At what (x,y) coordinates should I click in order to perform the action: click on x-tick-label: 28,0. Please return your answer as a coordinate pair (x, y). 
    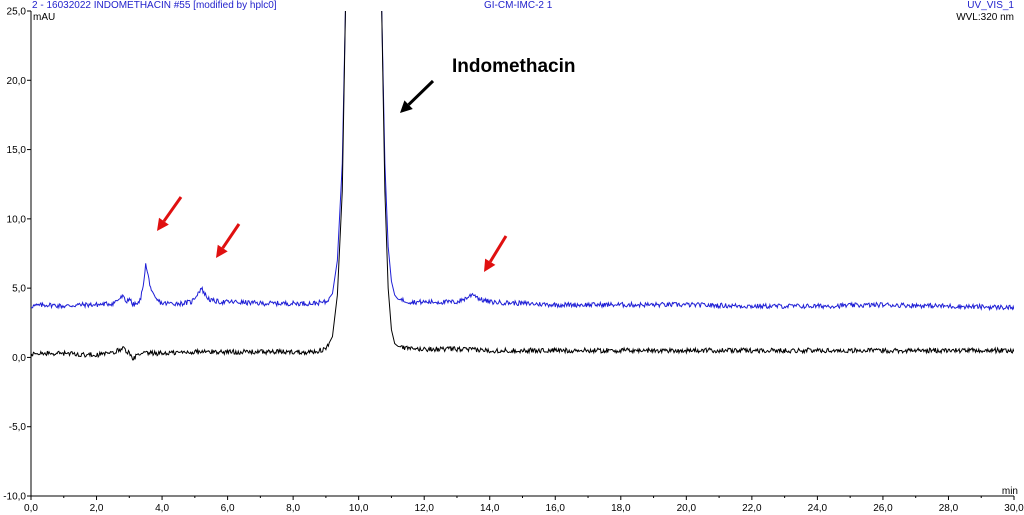
    Looking at the image, I should click on (949, 508).